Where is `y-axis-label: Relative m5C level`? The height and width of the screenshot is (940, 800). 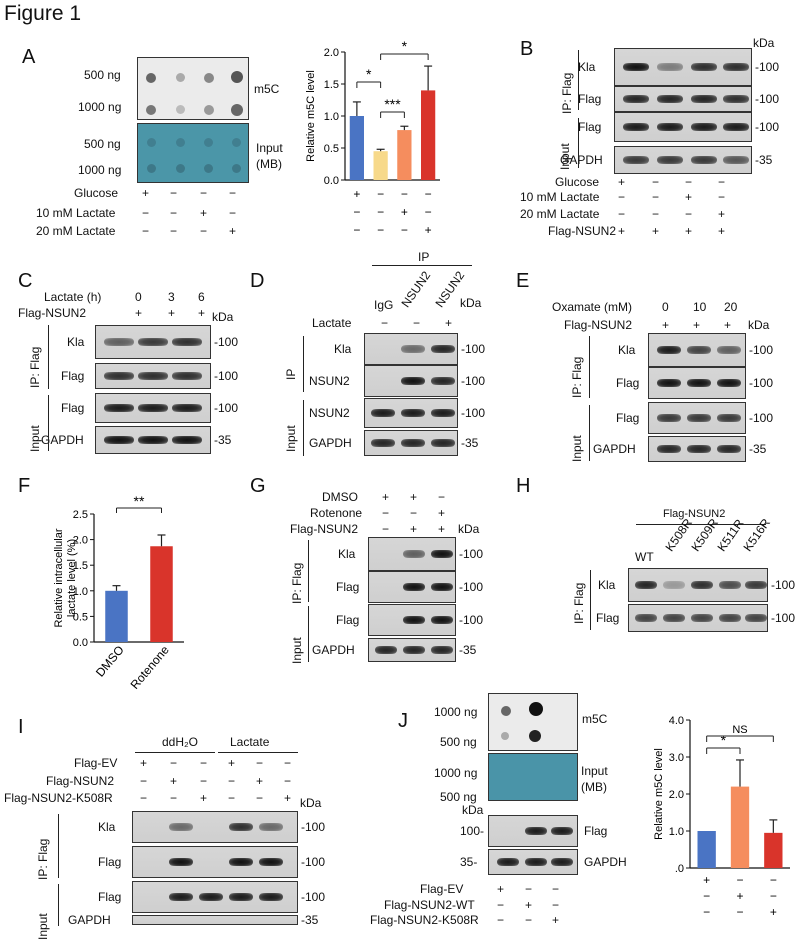
y-axis-label: Relative m5C level is located at coordinates (311, 116).